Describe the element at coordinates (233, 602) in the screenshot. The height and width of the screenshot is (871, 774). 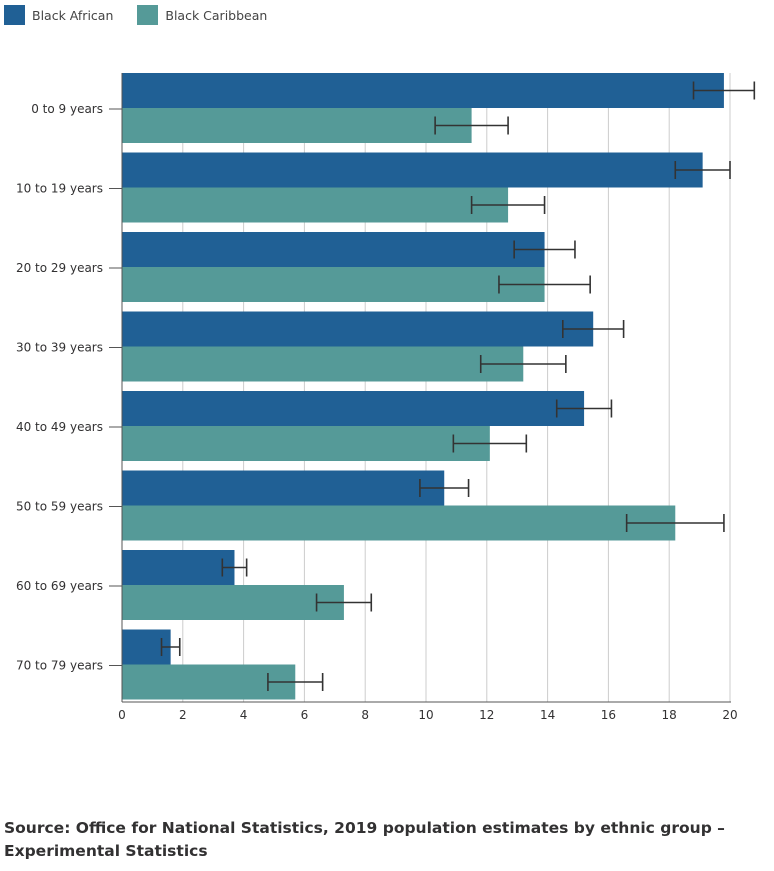
I see `bar-black-caribbean-60-to-69-years` at that location.